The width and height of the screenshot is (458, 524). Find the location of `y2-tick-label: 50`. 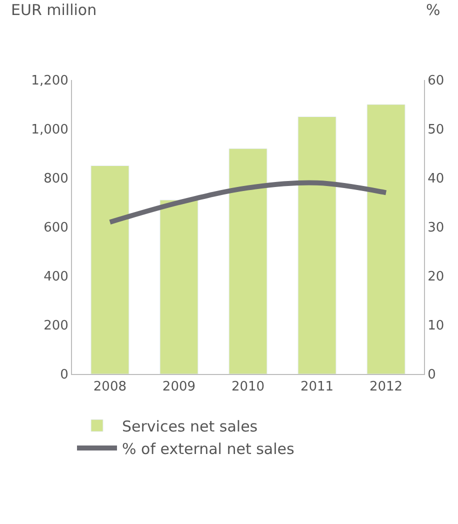

y2-tick-label: 50 is located at coordinates (436, 130).